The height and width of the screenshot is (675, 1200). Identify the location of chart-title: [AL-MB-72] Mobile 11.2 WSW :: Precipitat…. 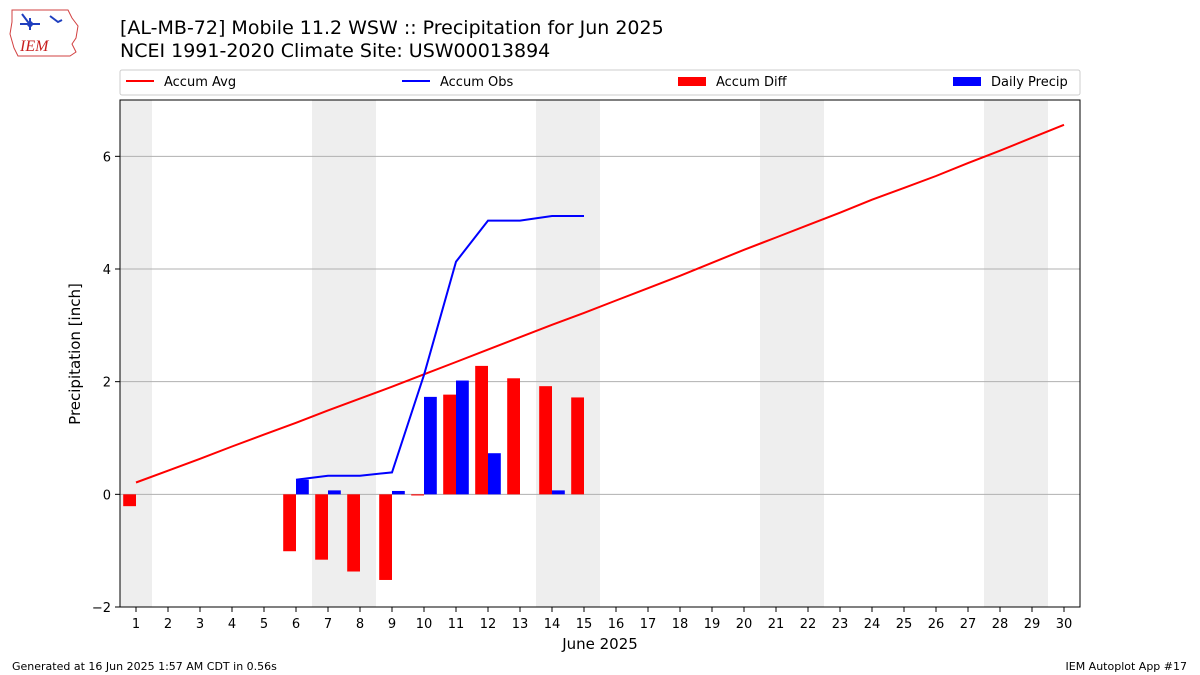
(392, 28).